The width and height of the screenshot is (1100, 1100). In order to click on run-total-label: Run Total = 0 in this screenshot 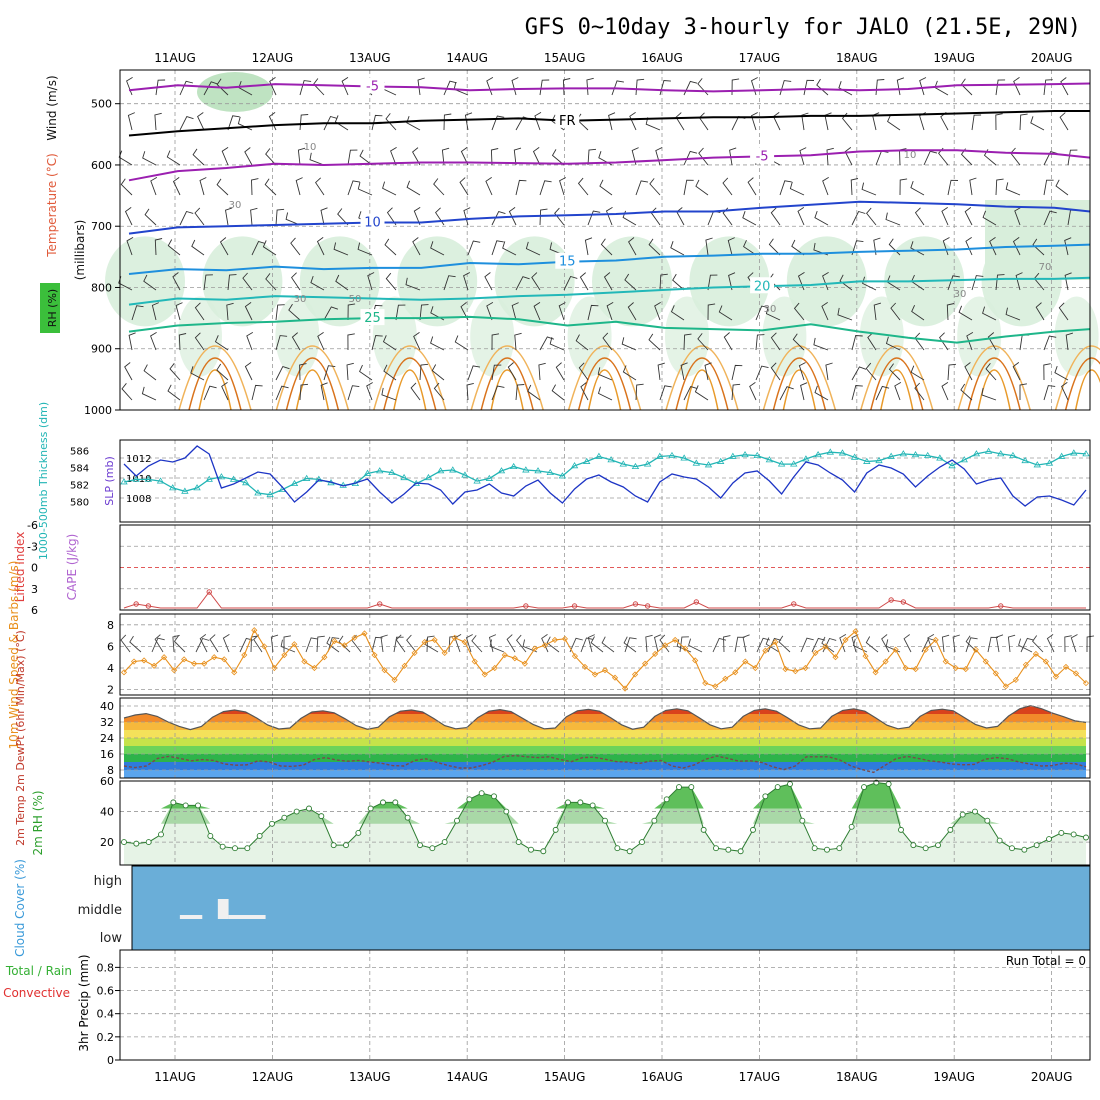, I will do `click(1046, 961)`.